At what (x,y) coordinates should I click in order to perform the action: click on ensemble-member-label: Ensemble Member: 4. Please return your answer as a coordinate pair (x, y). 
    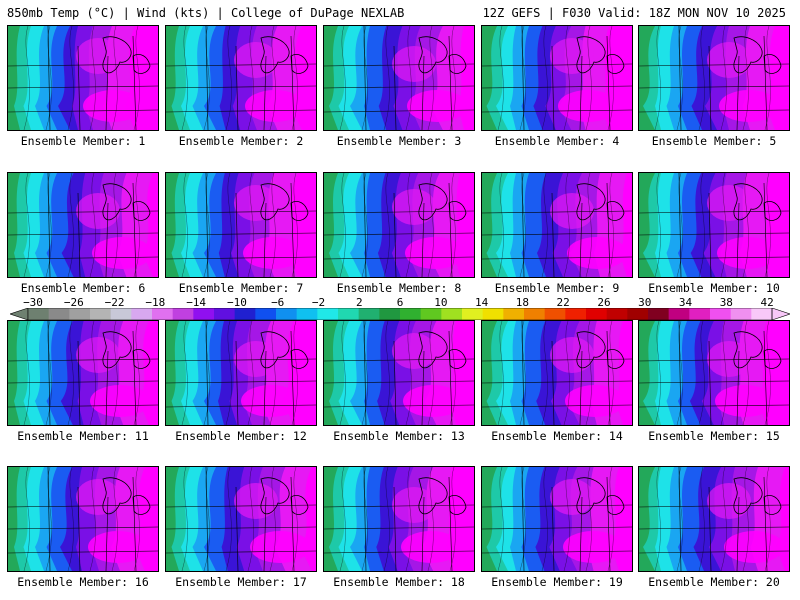
    Looking at the image, I should click on (557, 141).